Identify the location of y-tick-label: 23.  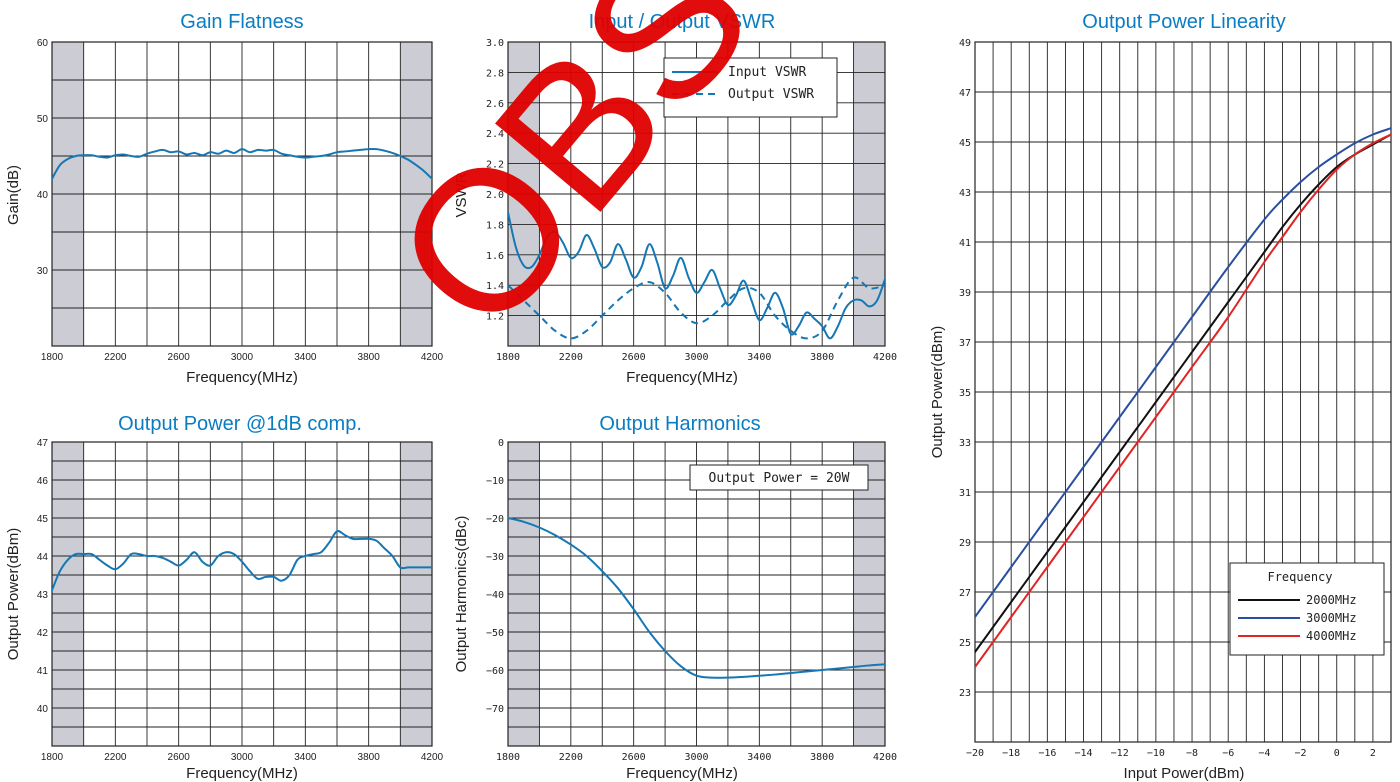
(965, 693).